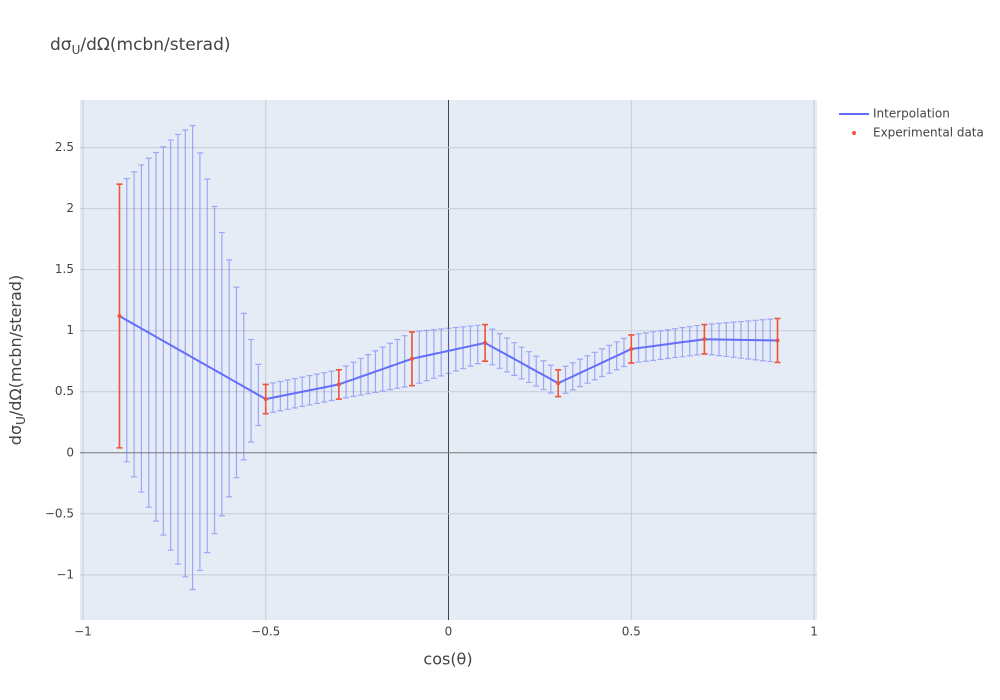 This screenshot has height=700, width=1000. I want to click on y-tick-label: 0, so click(70, 452).